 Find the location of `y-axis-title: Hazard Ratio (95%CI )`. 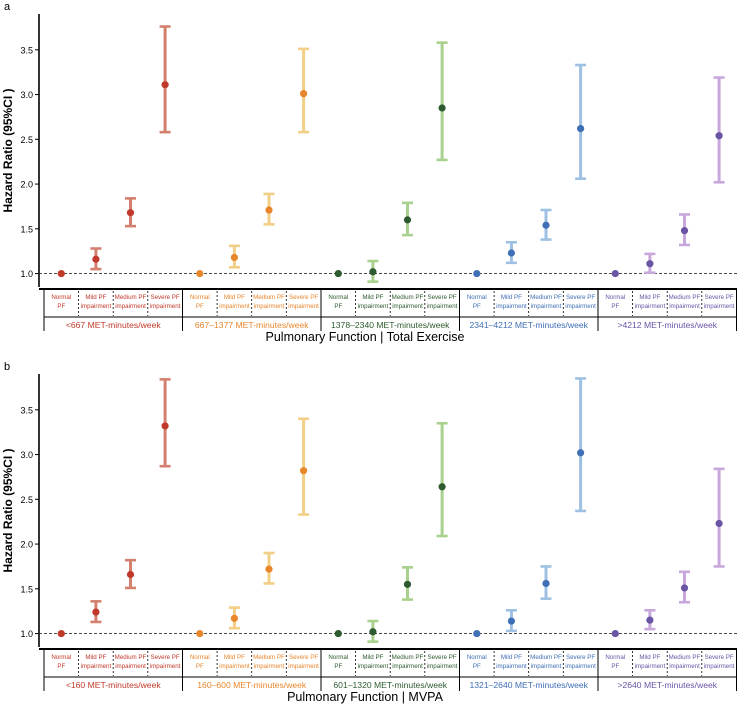

y-axis-title: Hazard Ratio (95%CI ) is located at coordinates (8, 510).